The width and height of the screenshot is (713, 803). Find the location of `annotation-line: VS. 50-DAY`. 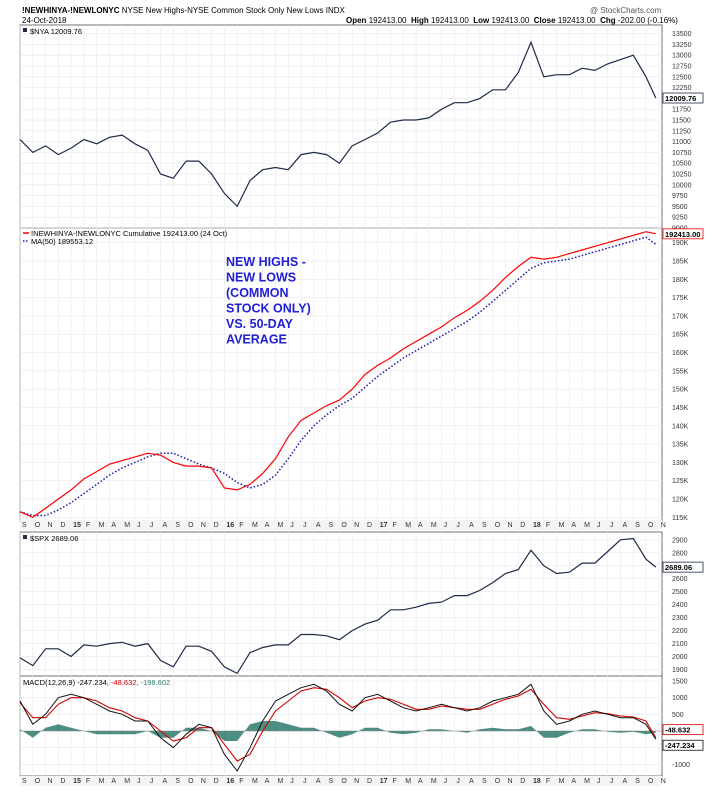

annotation-line: VS. 50-DAY is located at coordinates (260, 324).